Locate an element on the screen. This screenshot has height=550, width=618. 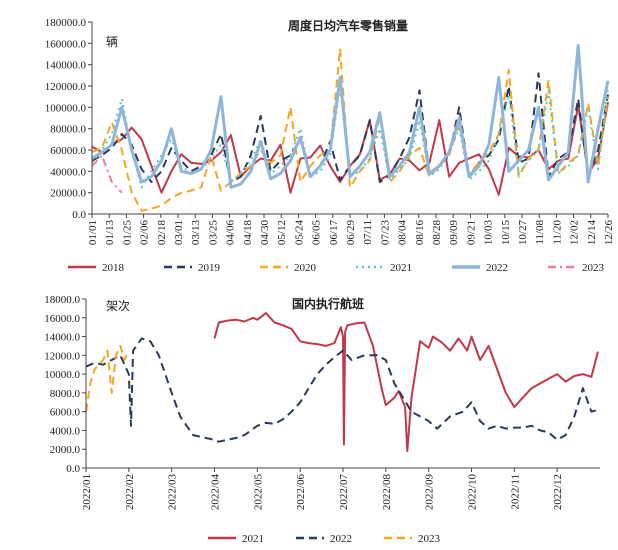
x-tick-label: 12/26 is located at coordinates (609, 233).